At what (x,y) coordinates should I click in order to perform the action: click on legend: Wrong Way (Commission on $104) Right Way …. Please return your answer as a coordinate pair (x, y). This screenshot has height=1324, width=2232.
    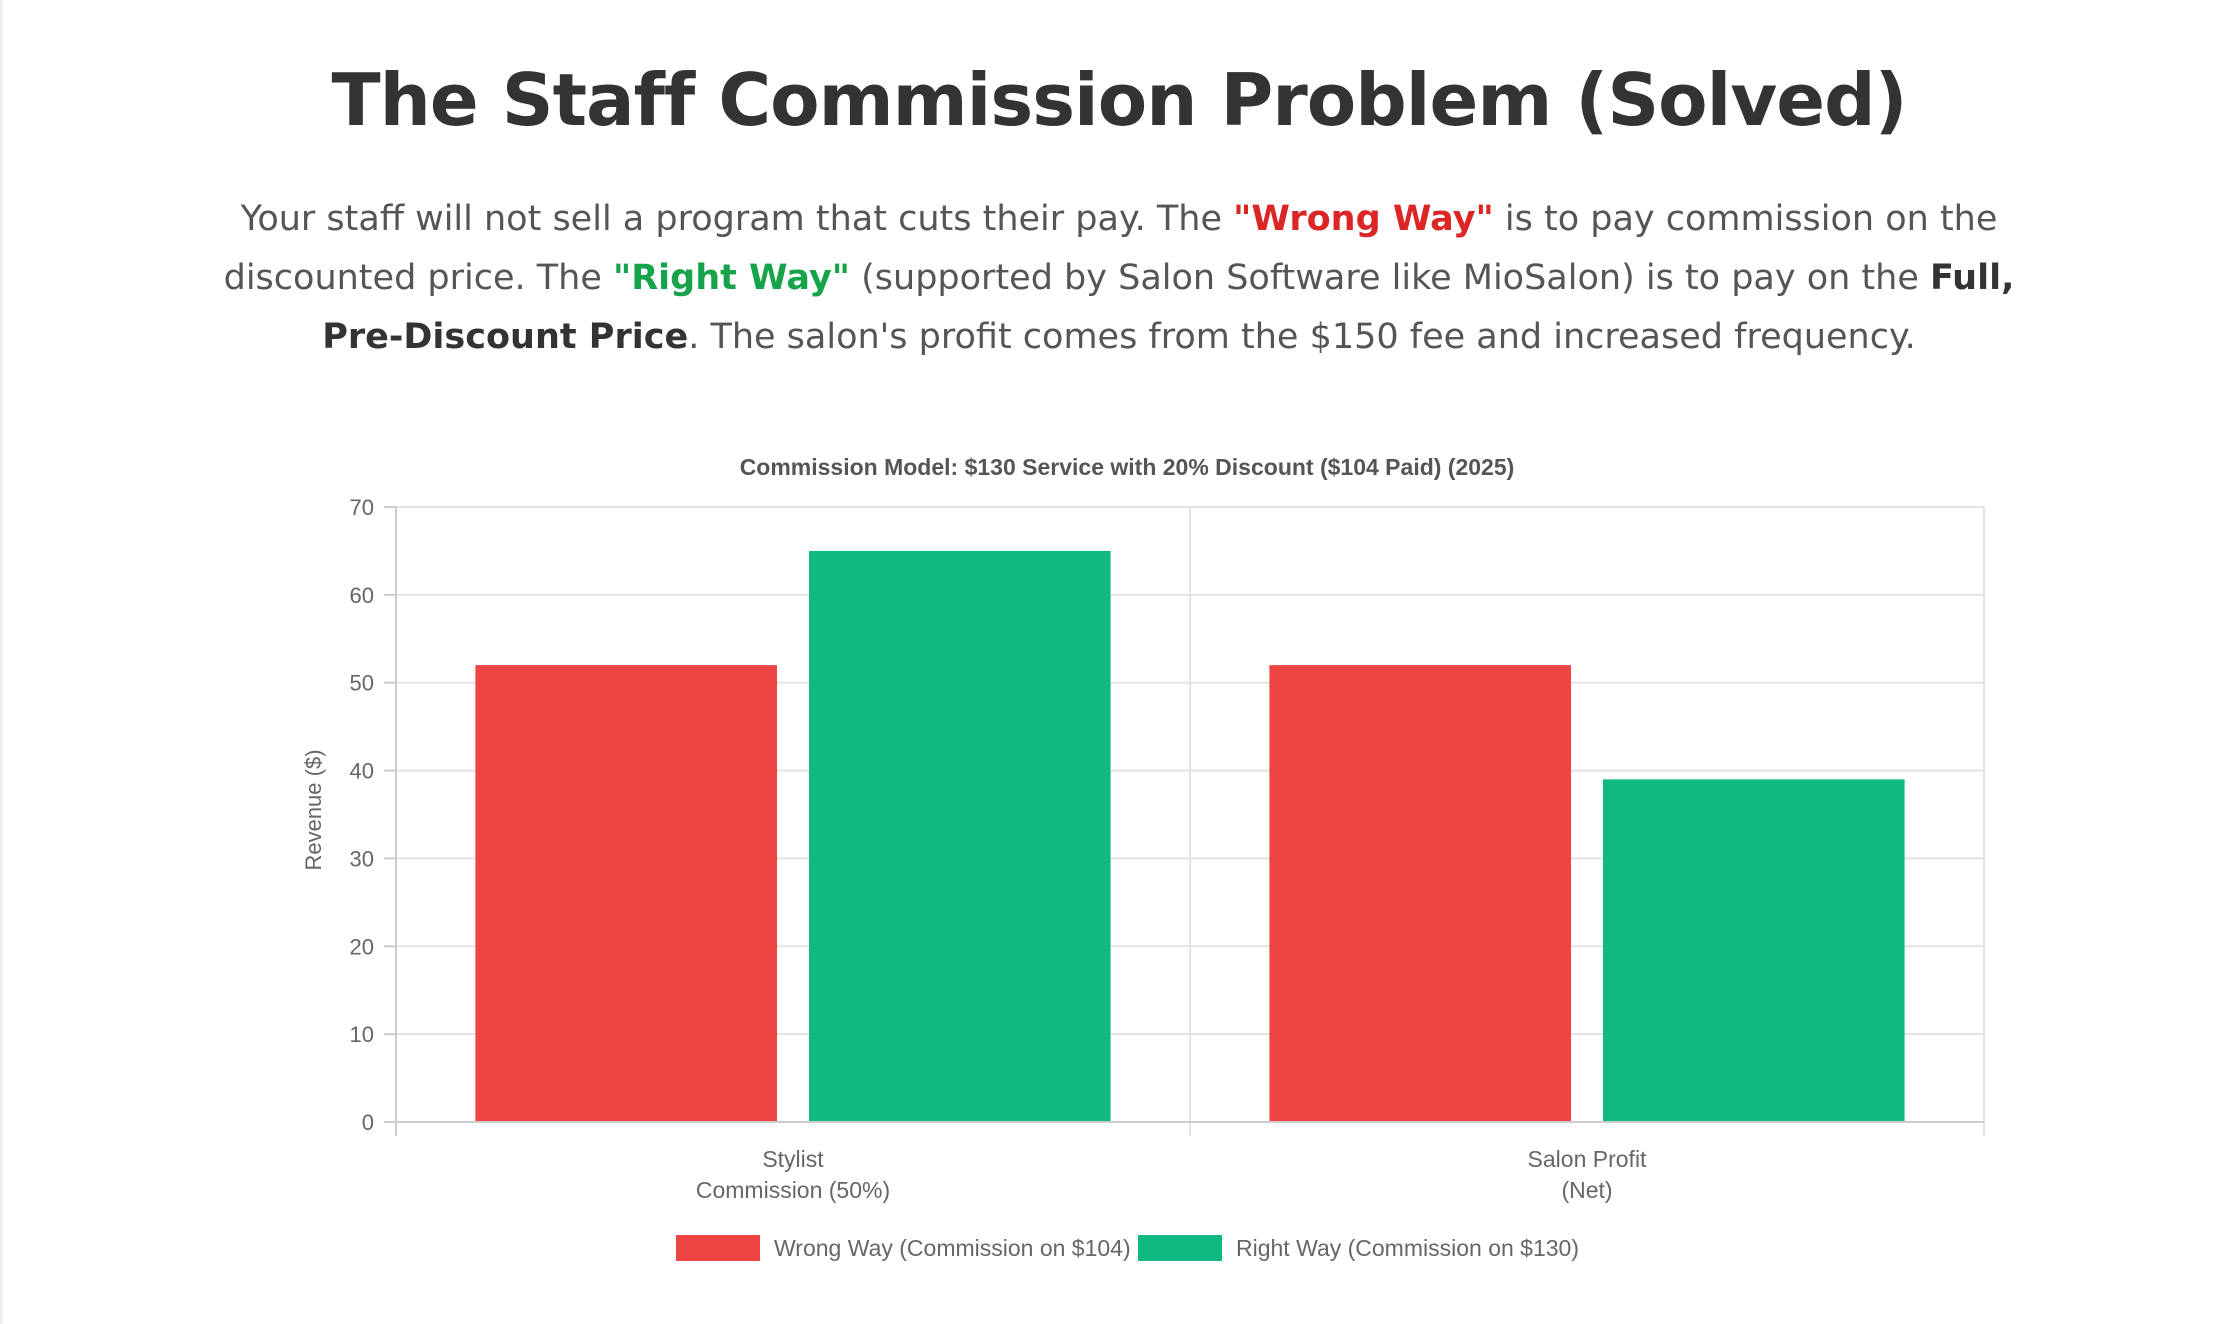
    Looking at the image, I should click on (1127, 1248).